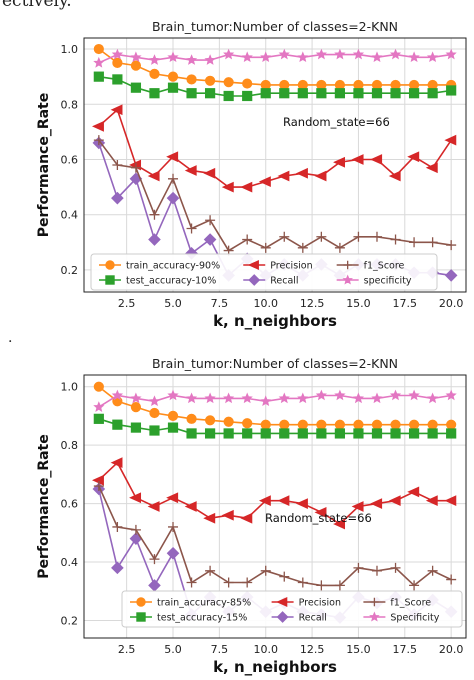  I want to click on y-tick-label: 0.6, so click(70, 504).